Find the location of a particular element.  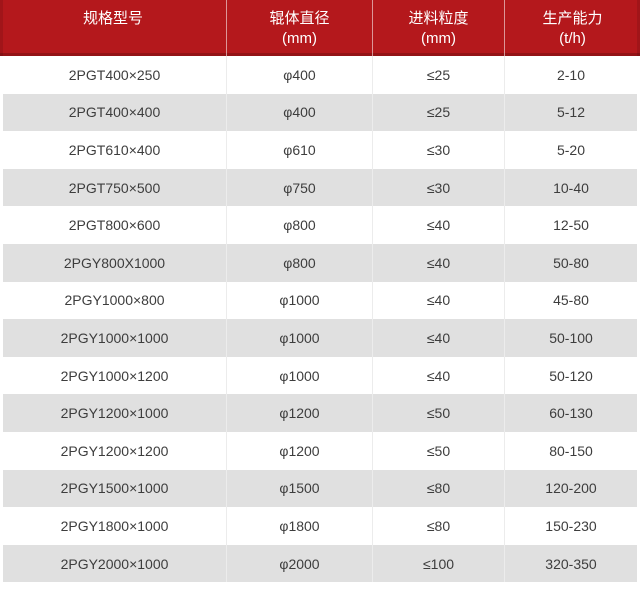

table-cell: φ750 is located at coordinates (300, 187).